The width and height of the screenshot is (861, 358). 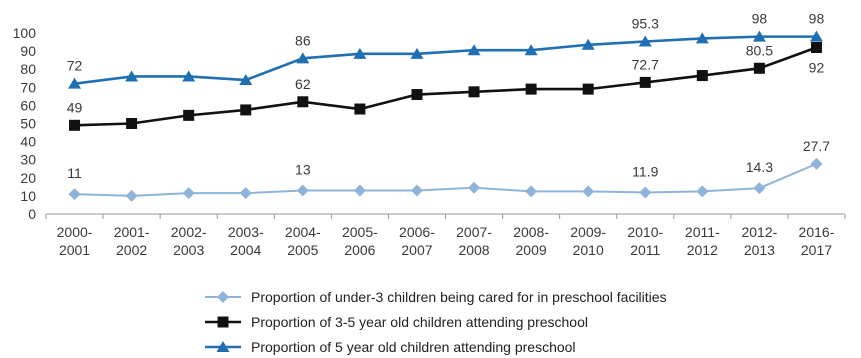 I want to click on data-label: 80.5, so click(x=759, y=50).